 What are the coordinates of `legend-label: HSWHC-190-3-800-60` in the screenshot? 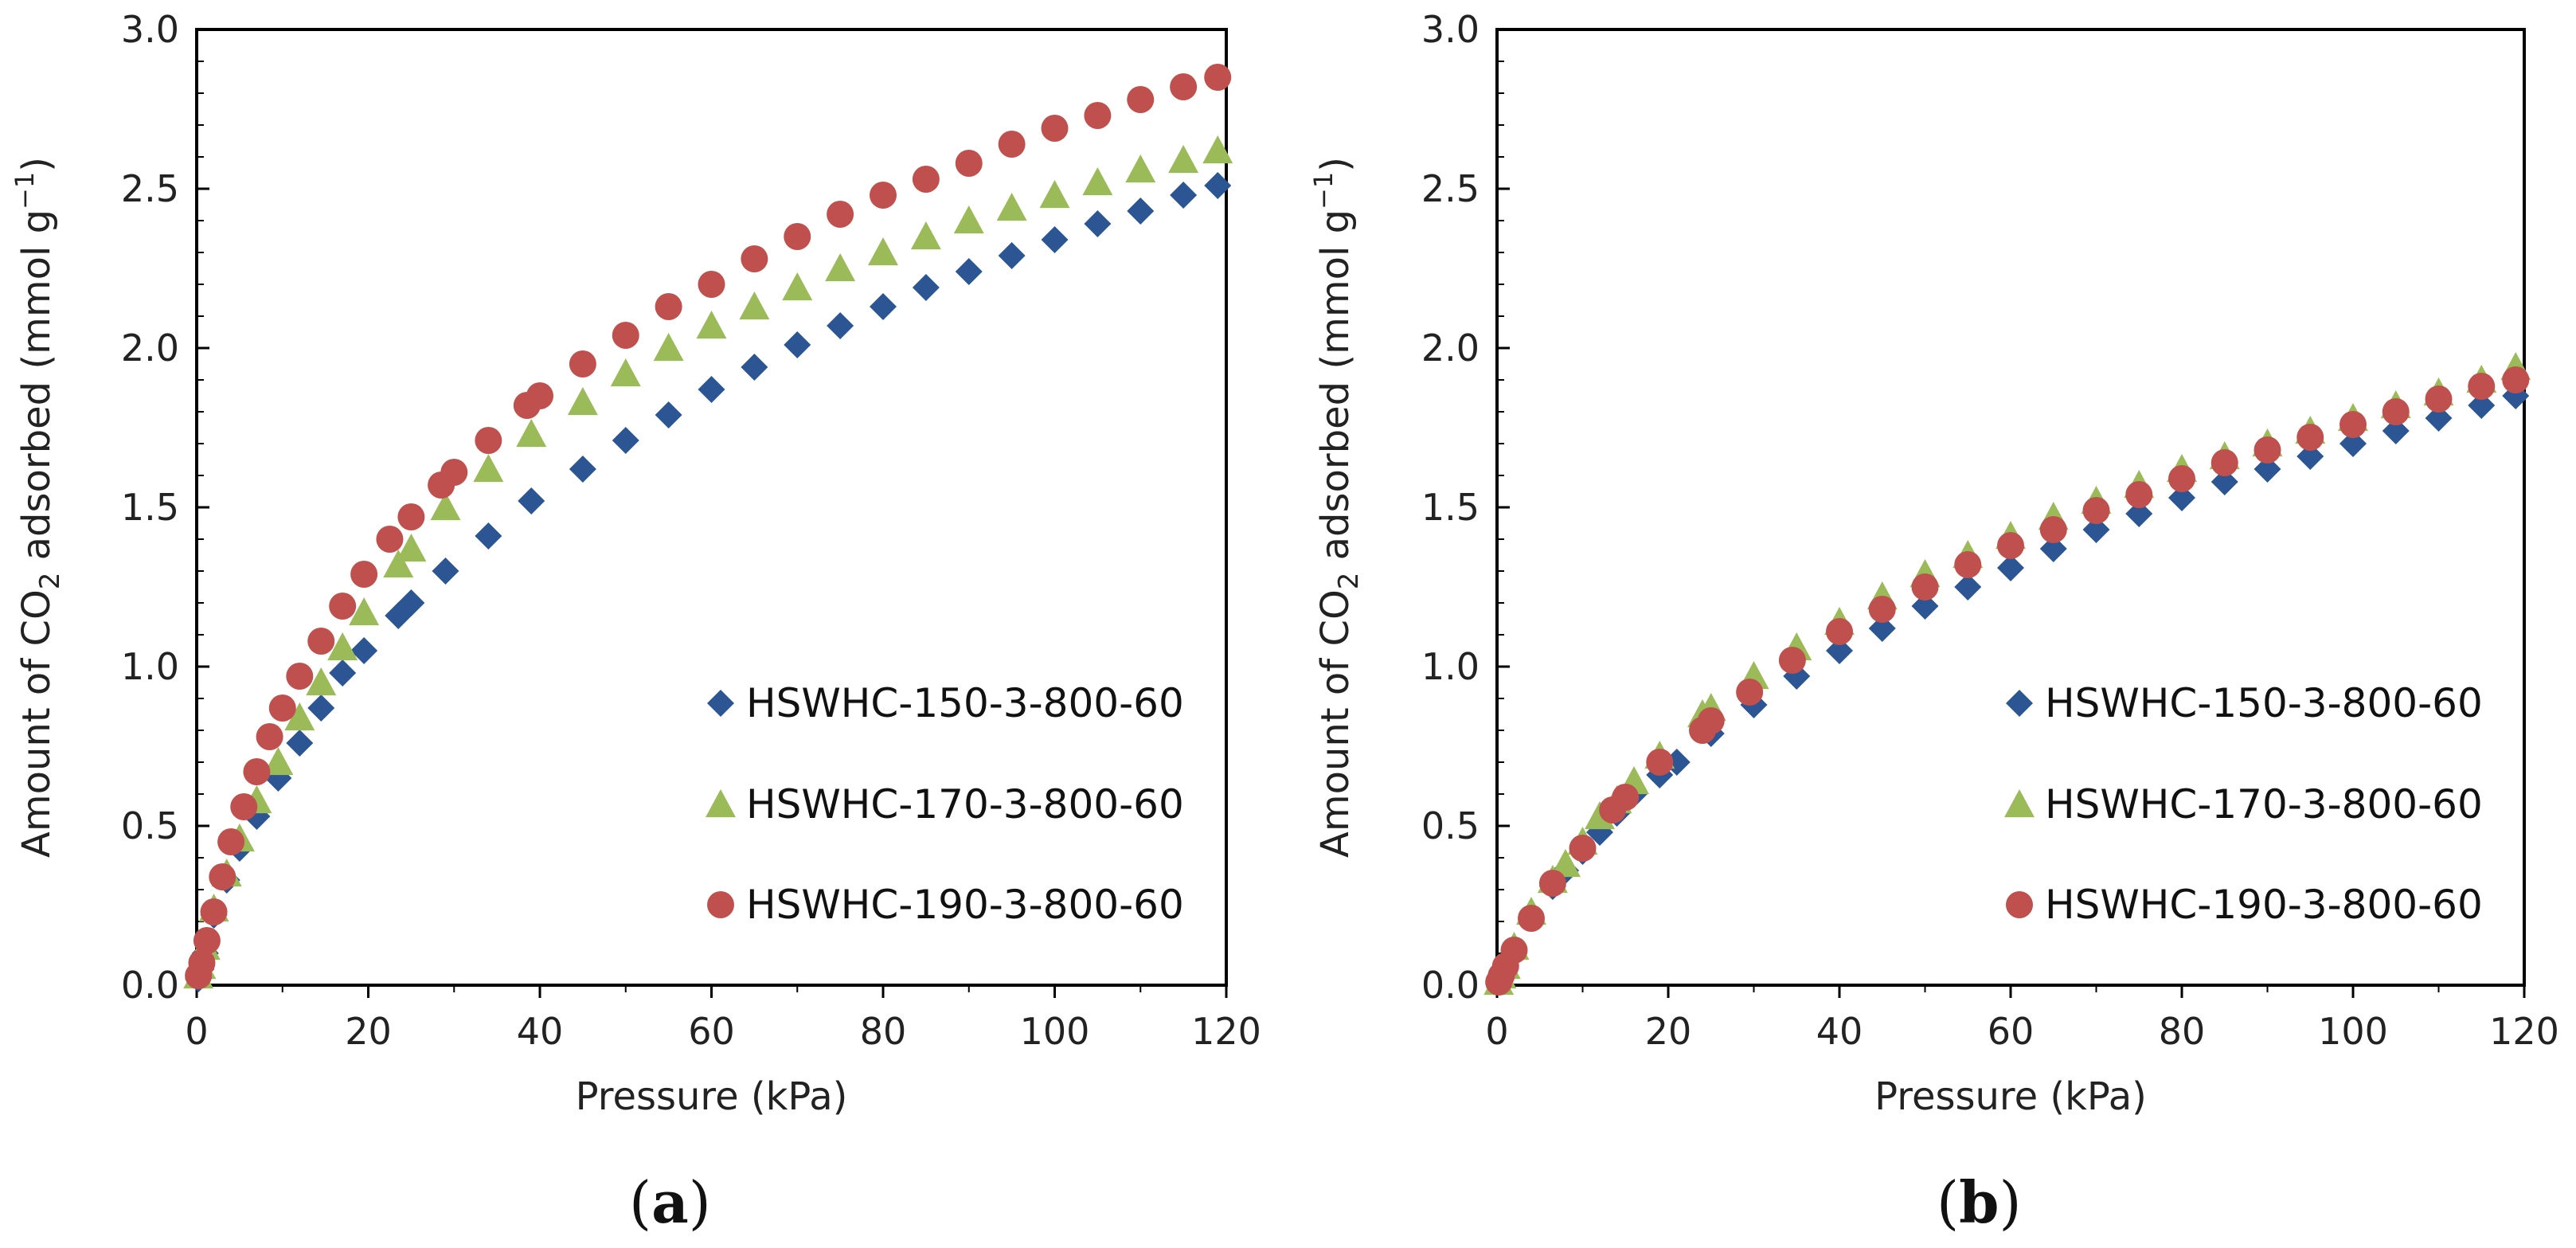 It's located at (2264, 905).